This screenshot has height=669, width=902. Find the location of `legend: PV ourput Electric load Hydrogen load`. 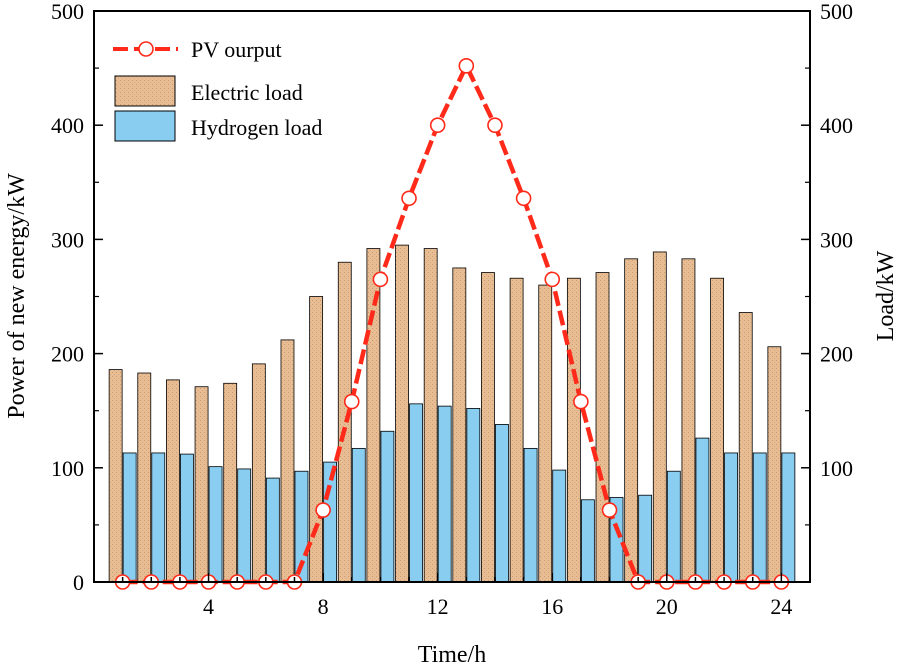

legend: PV ourput Electric load Hydrogen load is located at coordinates (217, 89).